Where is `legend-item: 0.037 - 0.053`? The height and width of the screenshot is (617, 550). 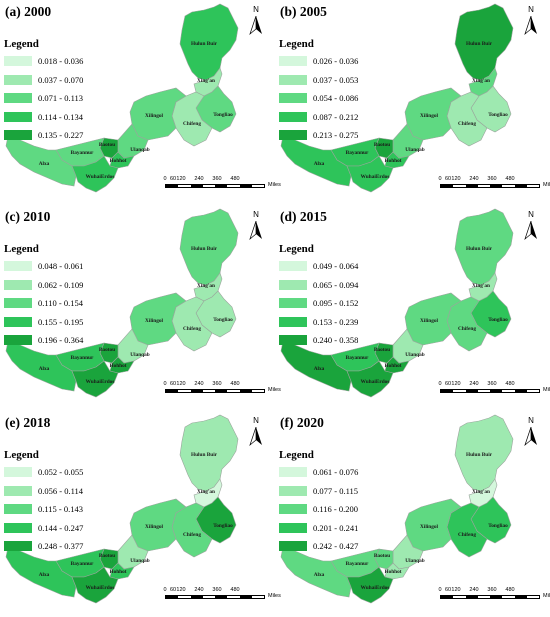 legend-item: 0.037 - 0.053 is located at coordinates (318, 80).